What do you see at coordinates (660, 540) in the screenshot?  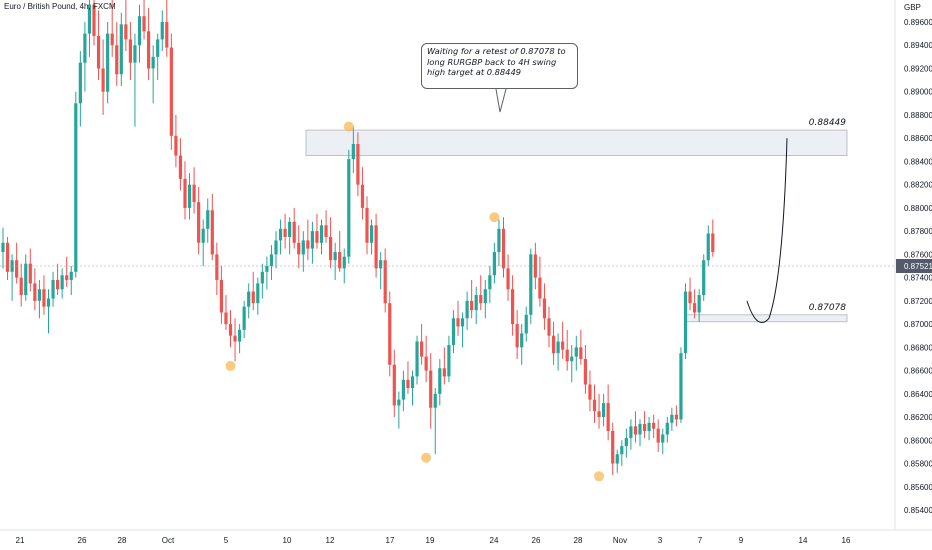 I see `time-tick-label: 3` at bounding box center [660, 540].